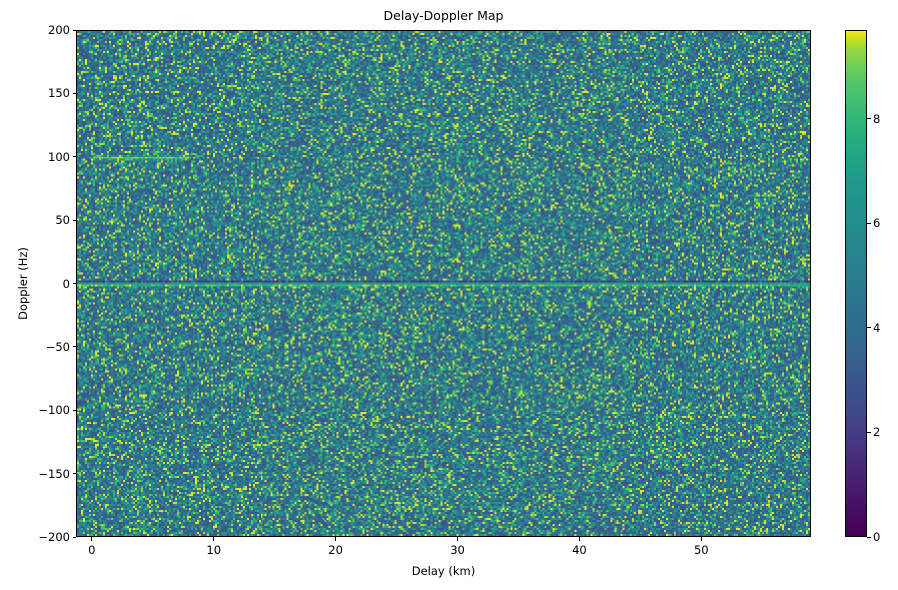  Describe the element at coordinates (457, 550) in the screenshot. I see `x-tick-label: 30` at that location.